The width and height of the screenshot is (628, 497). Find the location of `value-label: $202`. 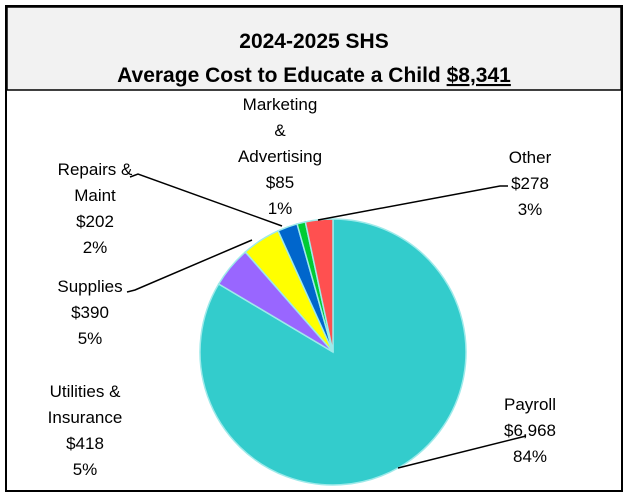

value-label: $202 is located at coordinates (95, 221).